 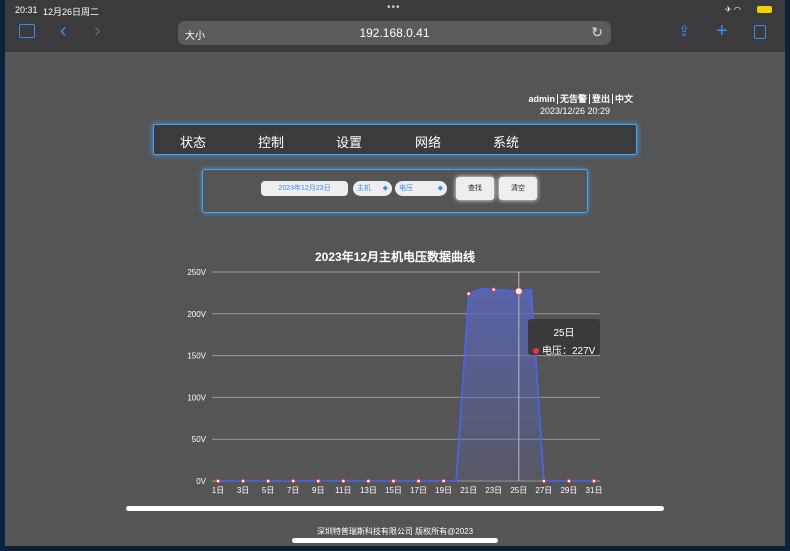 I want to click on nav-settings: 设置, so click(x=349, y=142).